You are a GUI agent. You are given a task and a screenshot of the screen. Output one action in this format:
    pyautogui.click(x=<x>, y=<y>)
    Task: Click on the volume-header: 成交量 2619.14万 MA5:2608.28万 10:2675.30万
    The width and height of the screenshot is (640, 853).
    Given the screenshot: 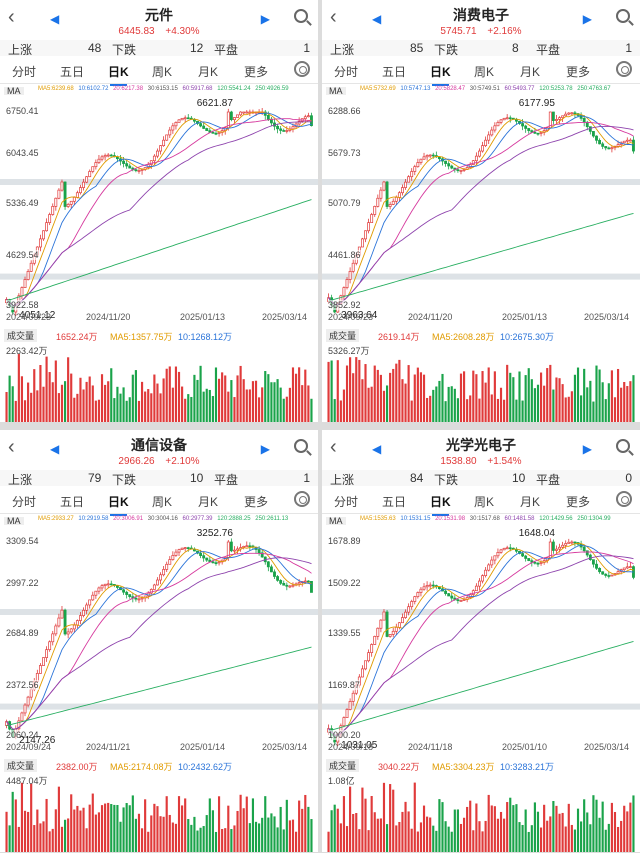 What is the action you would take?
    pyautogui.click(x=481, y=335)
    